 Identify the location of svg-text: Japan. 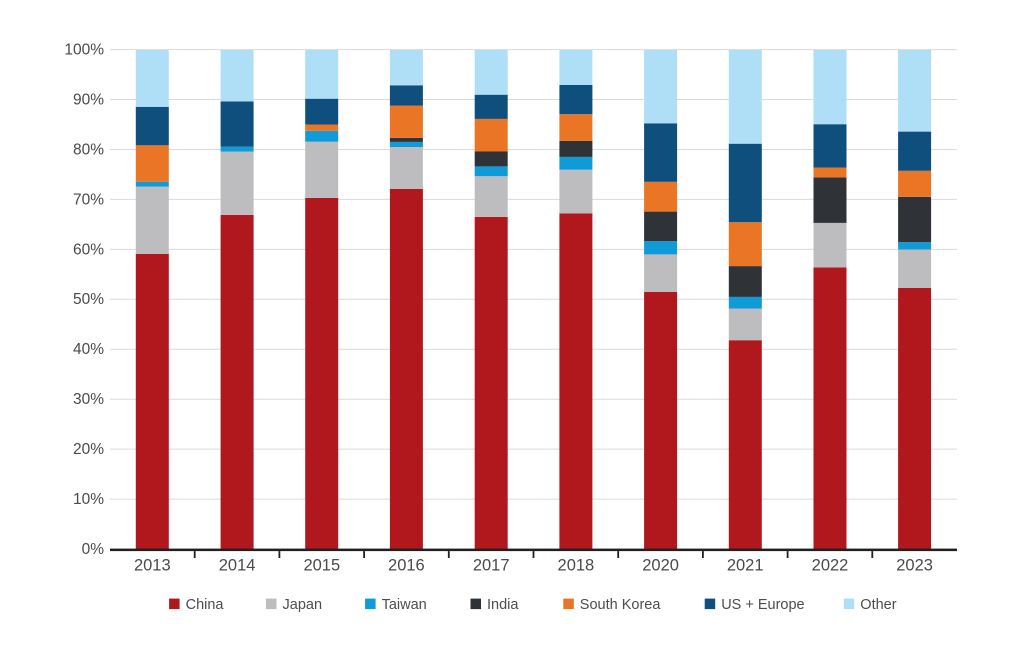
(303, 605).